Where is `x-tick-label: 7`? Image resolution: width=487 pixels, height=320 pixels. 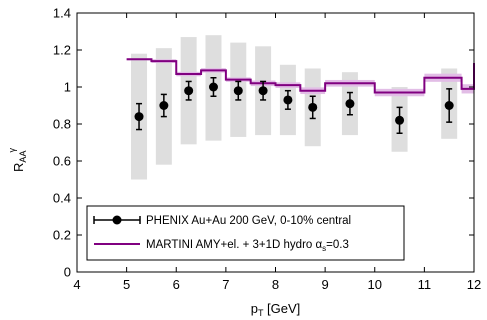 x-tick-label: 7 is located at coordinates (225, 284).